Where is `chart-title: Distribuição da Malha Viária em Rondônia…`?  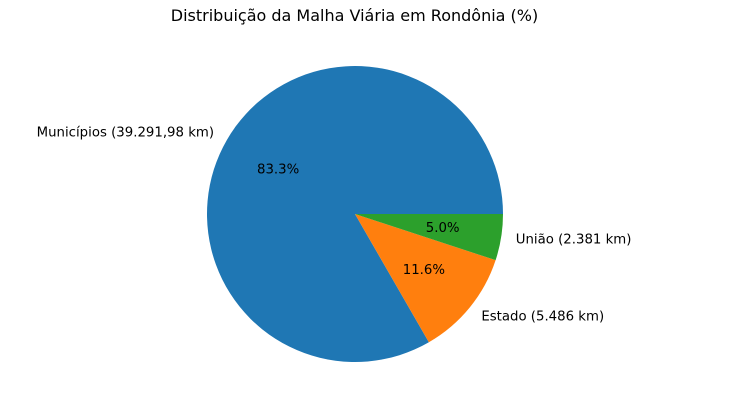
chart-title: Distribuição da Malha Viária em Rondônia… is located at coordinates (354, 15).